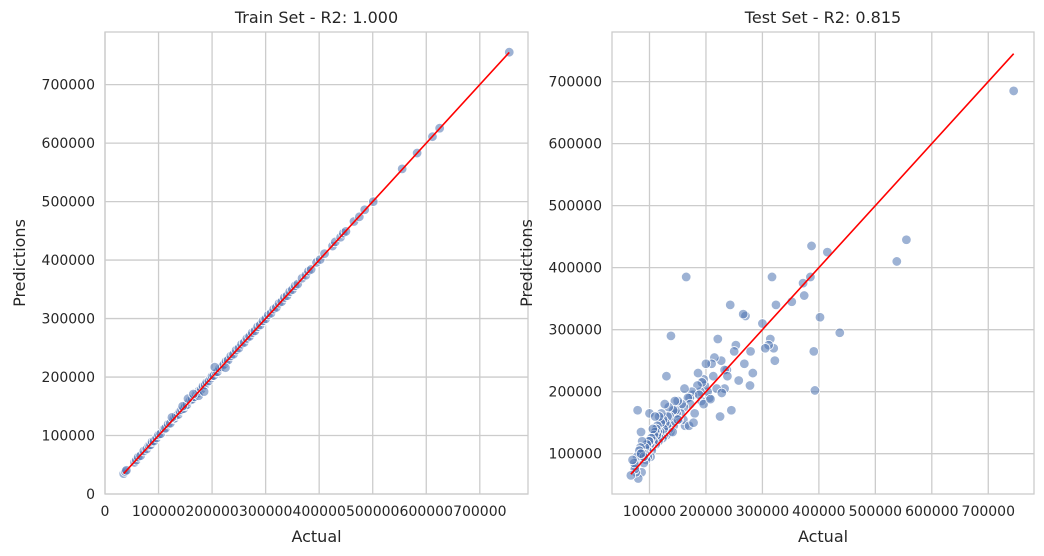 The image size is (1044, 556). I want to click on train-ytick-label: 300000, so click(68, 320).